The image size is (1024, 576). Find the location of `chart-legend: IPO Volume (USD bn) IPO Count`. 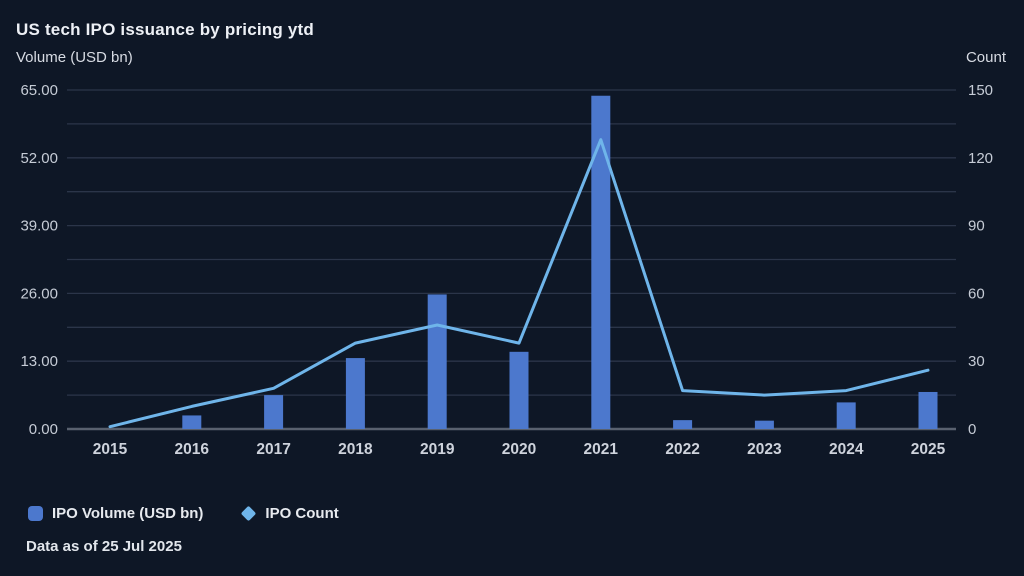

chart-legend: IPO Volume (USD bn) IPO Count is located at coordinates (183, 513).